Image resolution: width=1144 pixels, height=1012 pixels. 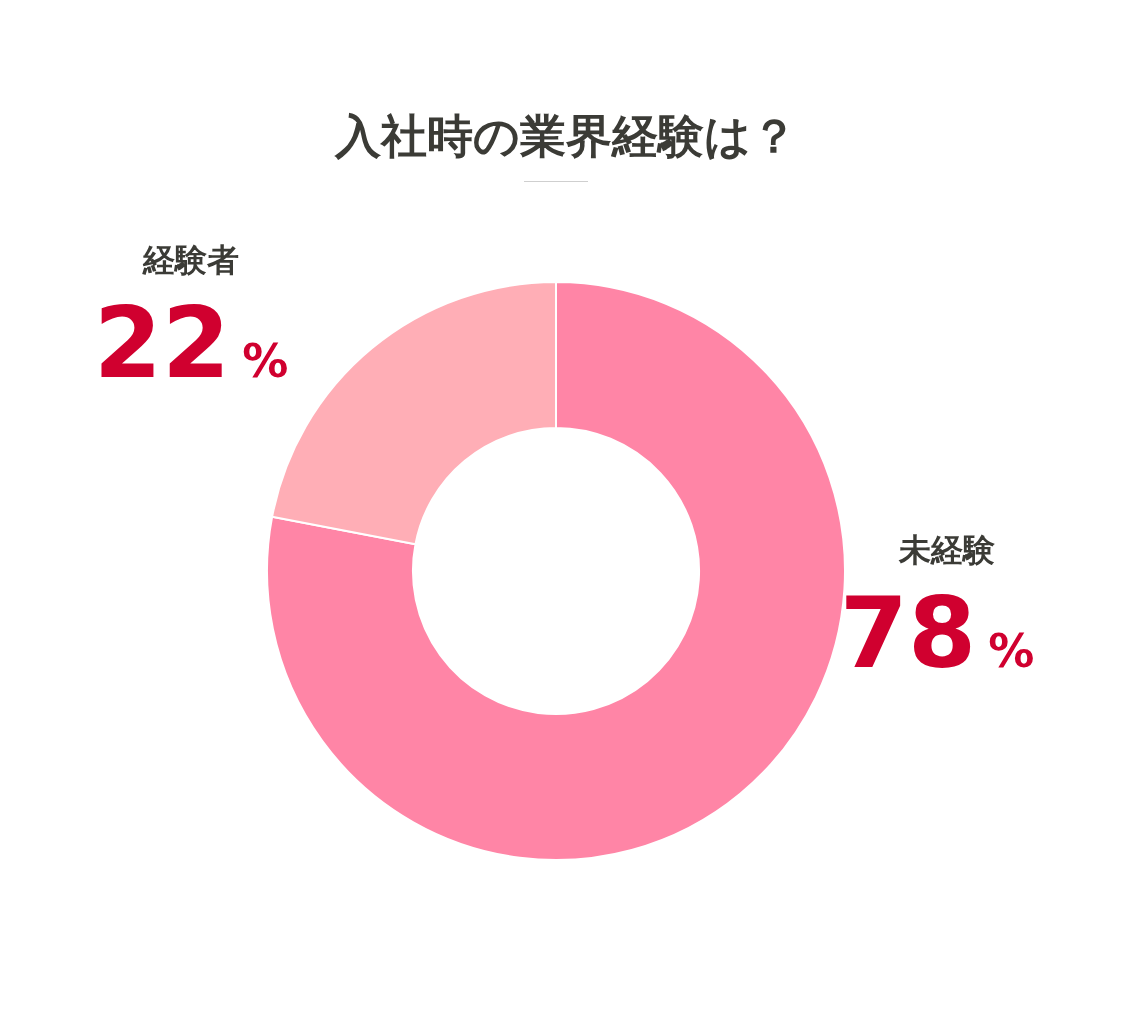 I want to click on data-label: 78%, so click(x=937, y=633).